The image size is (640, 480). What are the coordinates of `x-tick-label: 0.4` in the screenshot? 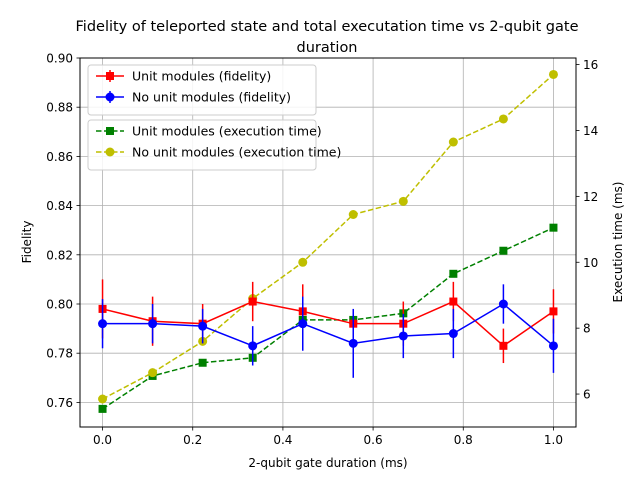 It's located at (282, 440).